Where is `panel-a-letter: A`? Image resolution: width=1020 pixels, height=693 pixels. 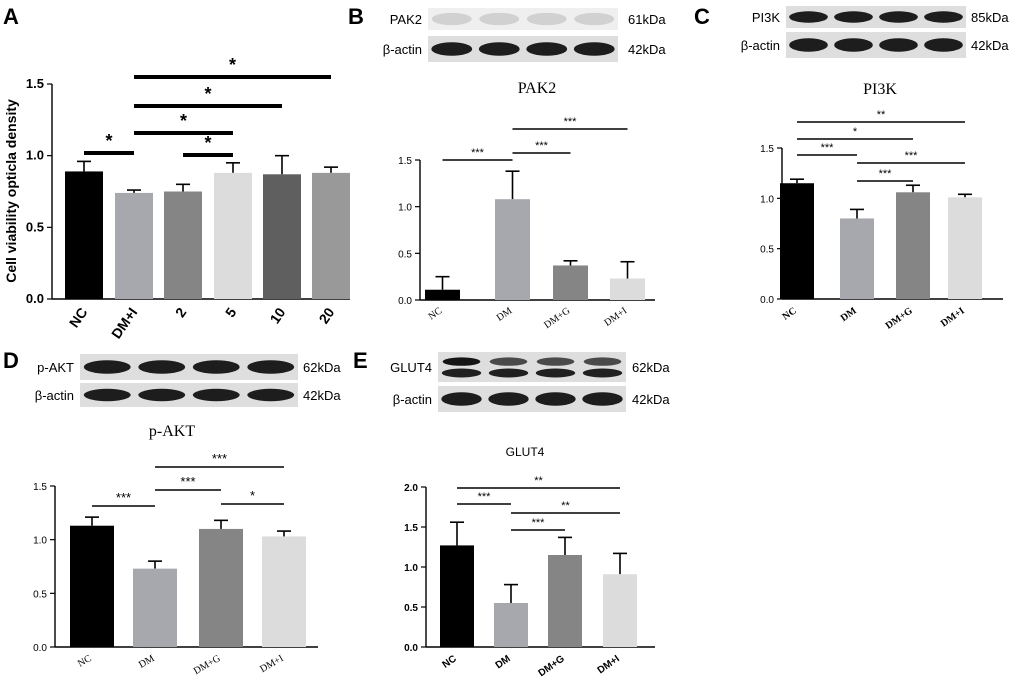 panel-a-letter: A is located at coordinates (11, 16).